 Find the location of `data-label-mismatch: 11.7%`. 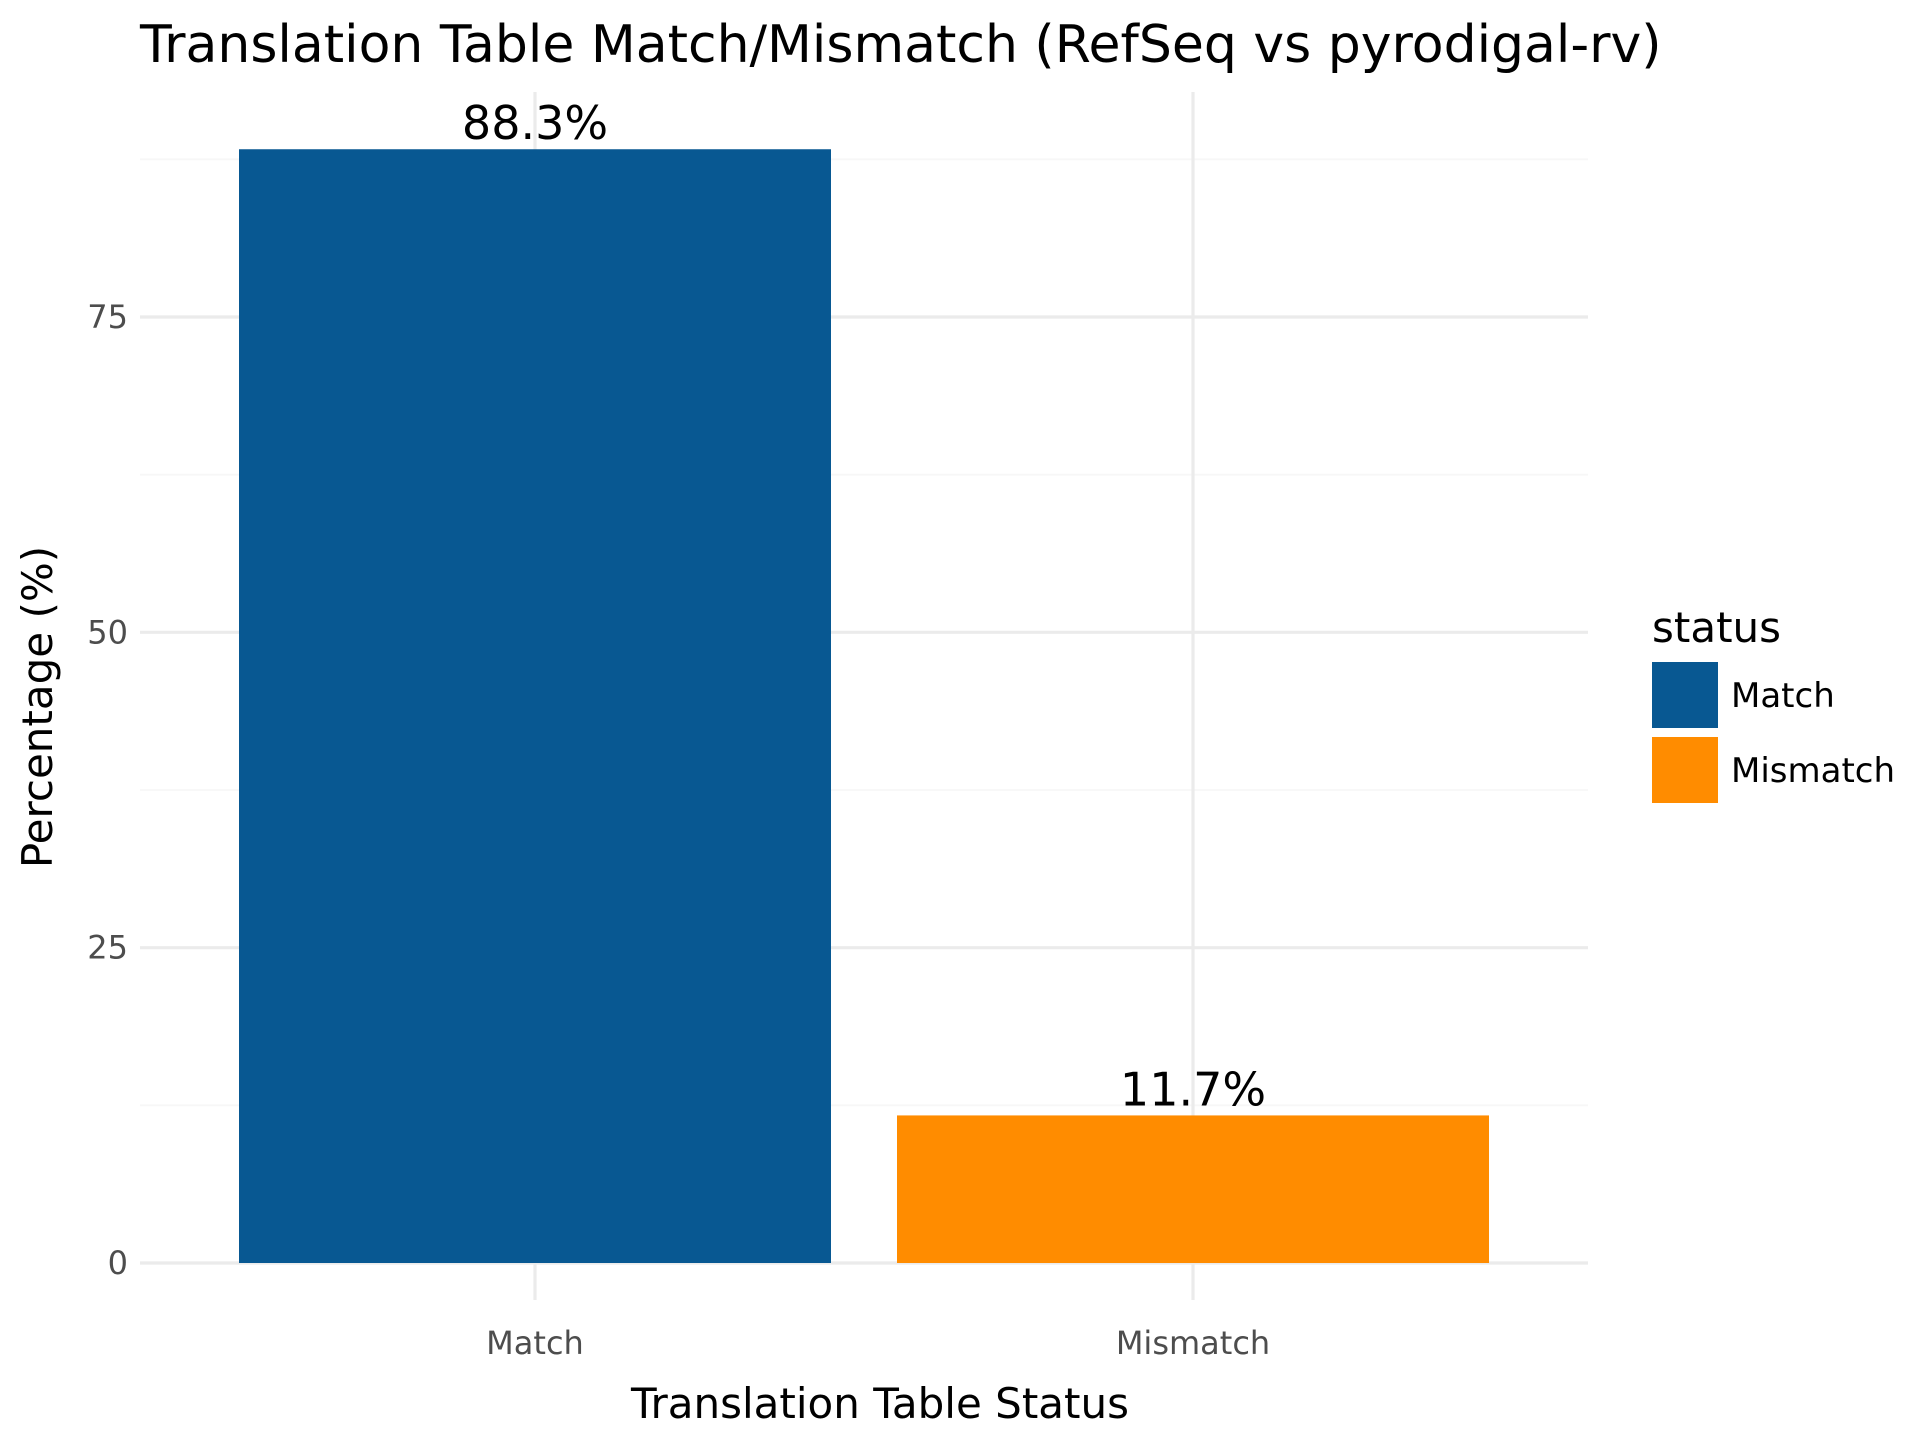

data-label-mismatch: 11.7% is located at coordinates (1193, 1089).